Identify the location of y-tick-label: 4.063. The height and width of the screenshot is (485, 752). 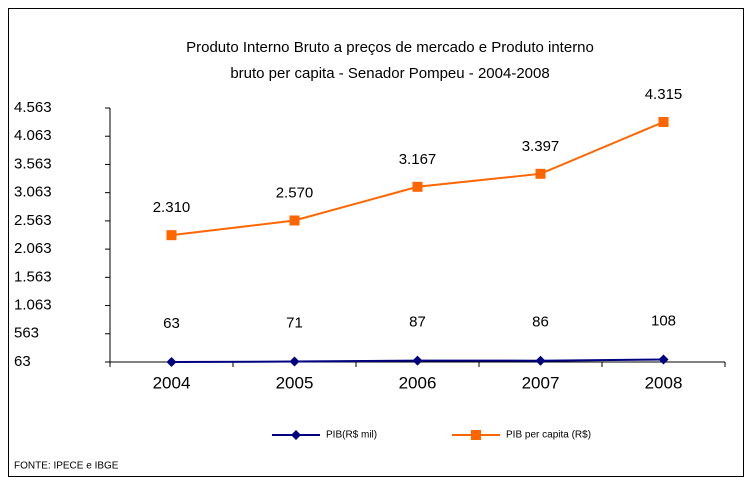
(33, 135).